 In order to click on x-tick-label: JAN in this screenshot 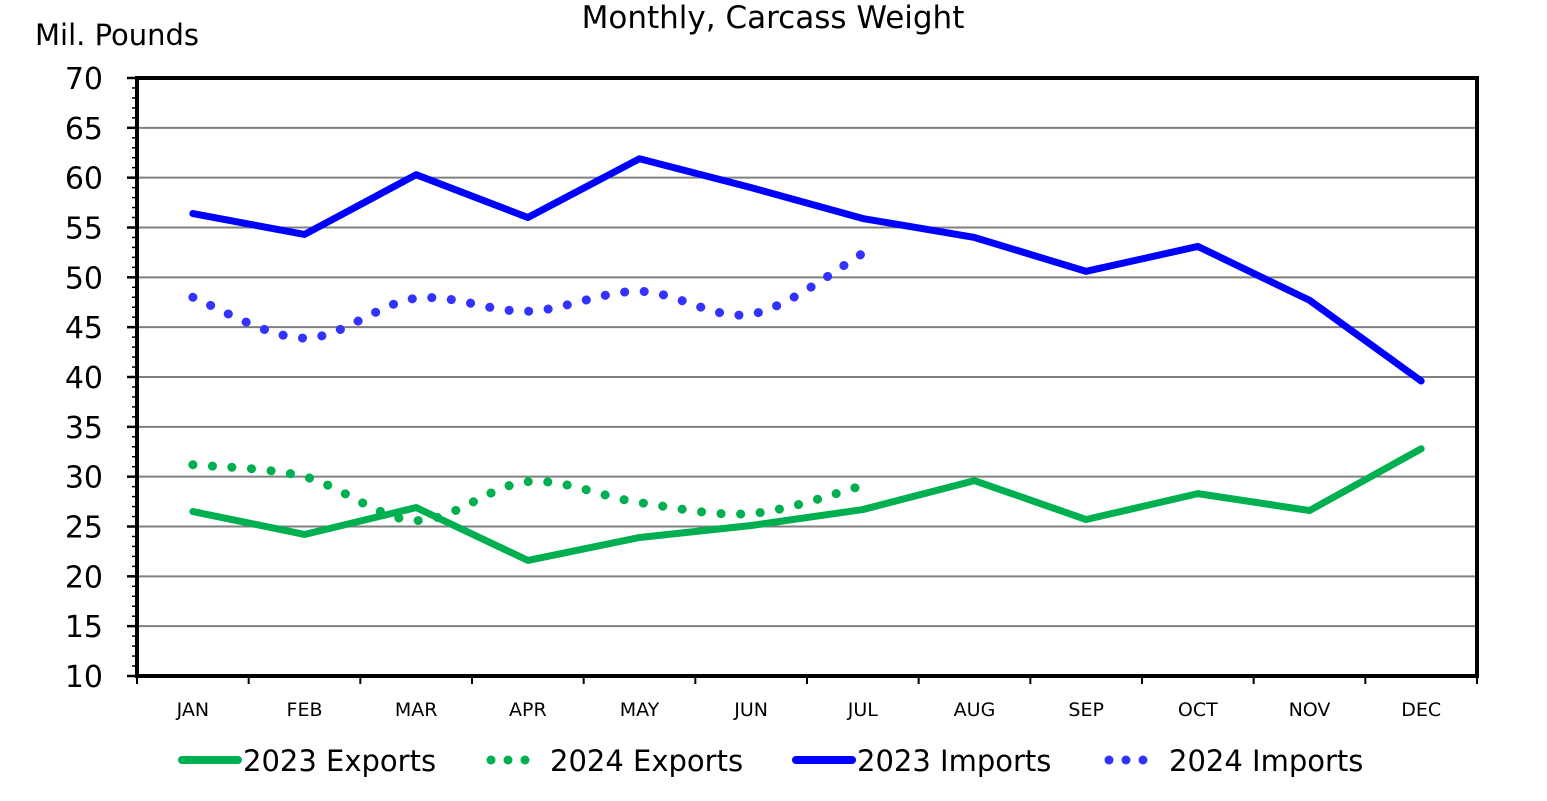, I will do `click(192, 710)`.